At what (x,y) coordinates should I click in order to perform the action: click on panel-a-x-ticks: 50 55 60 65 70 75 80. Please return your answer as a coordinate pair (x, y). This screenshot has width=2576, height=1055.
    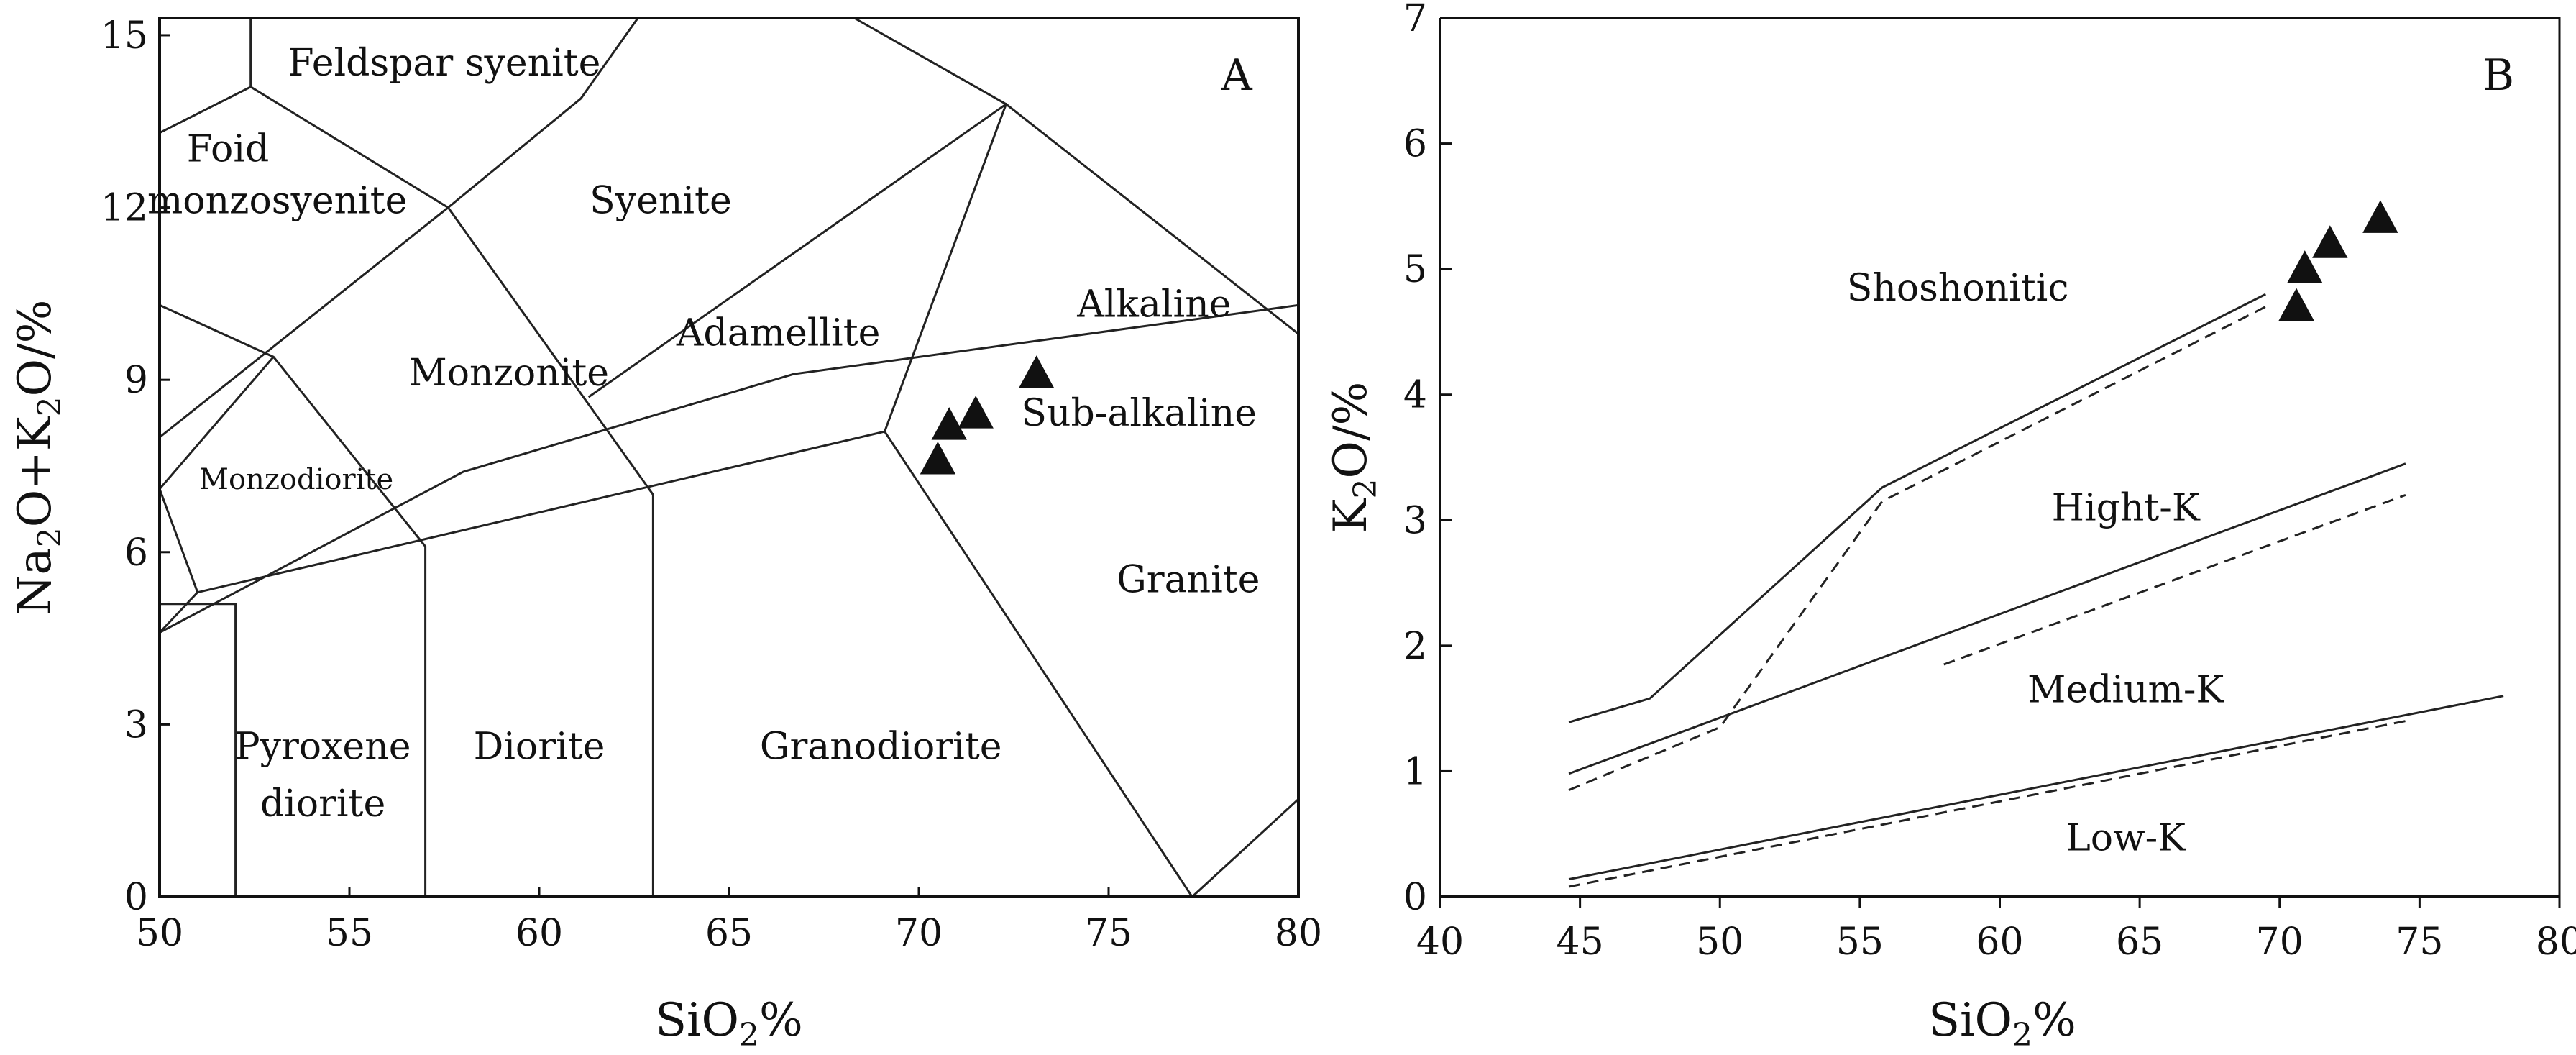
    Looking at the image, I should click on (729, 921).